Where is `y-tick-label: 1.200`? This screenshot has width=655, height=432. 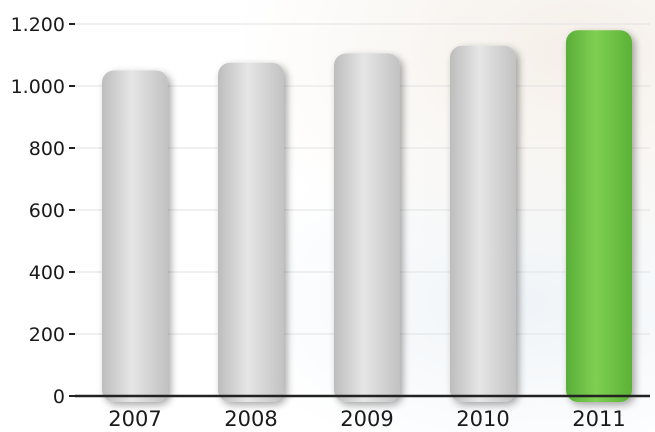
y-tick-label: 1.200 is located at coordinates (38, 25).